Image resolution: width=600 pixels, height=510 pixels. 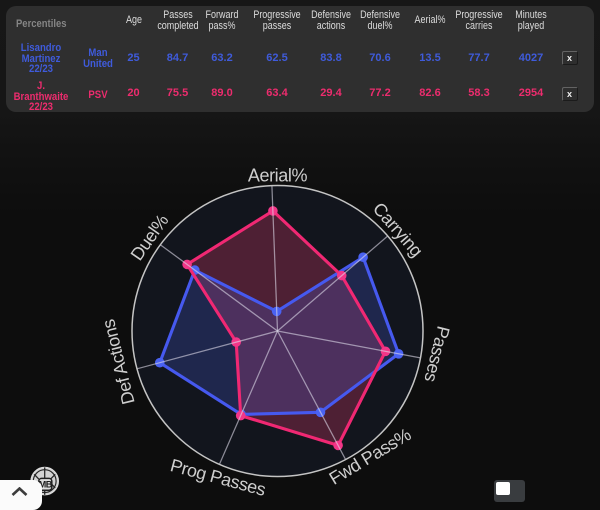 I want to click on svg-text: Passes, so click(x=436, y=354).